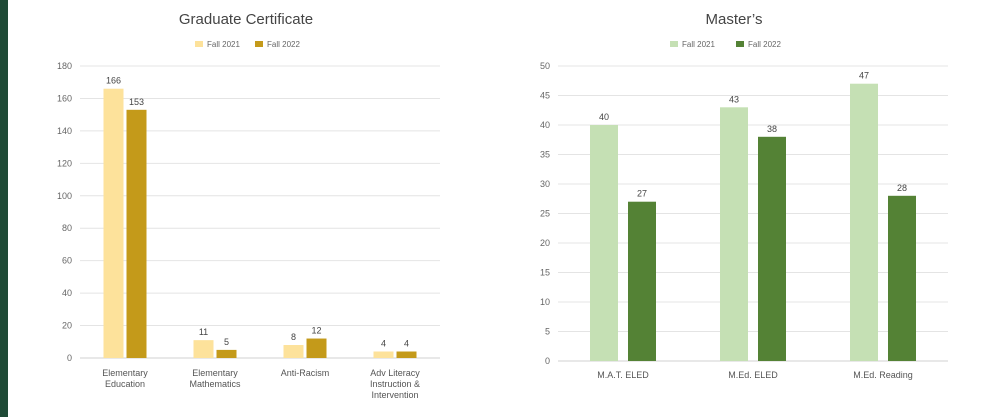 Image resolution: width=981 pixels, height=417 pixels. I want to click on y-tick-label: 15, so click(545, 273).